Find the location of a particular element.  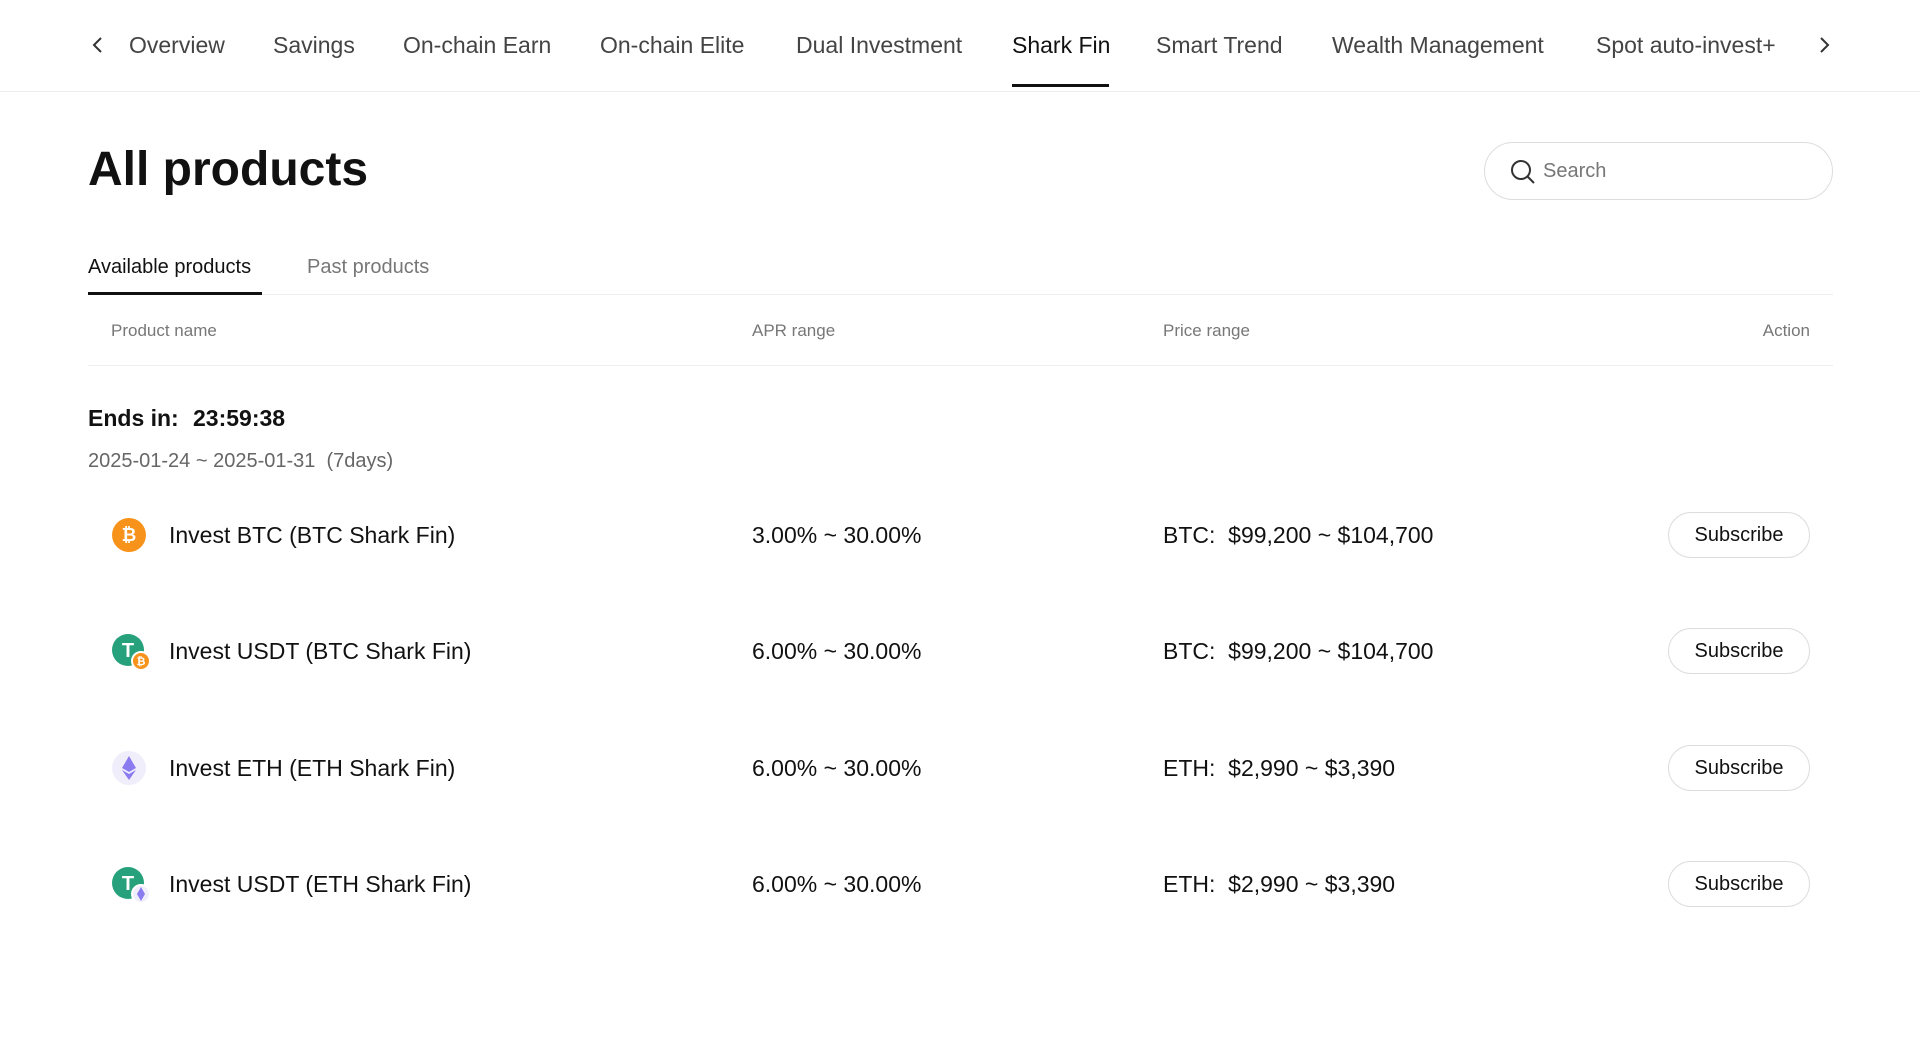

search-icon is located at coordinates (1523, 172).